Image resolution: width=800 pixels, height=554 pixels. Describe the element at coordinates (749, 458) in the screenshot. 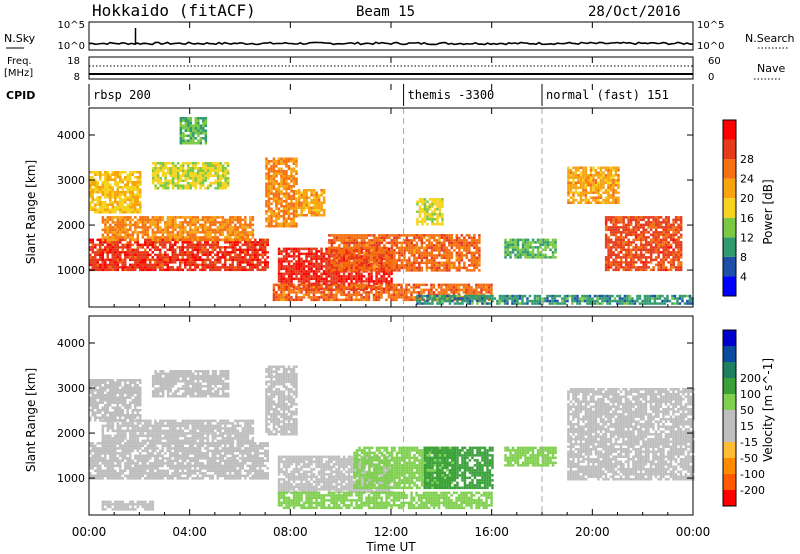

I see `colorbar-tick-label: -50` at that location.